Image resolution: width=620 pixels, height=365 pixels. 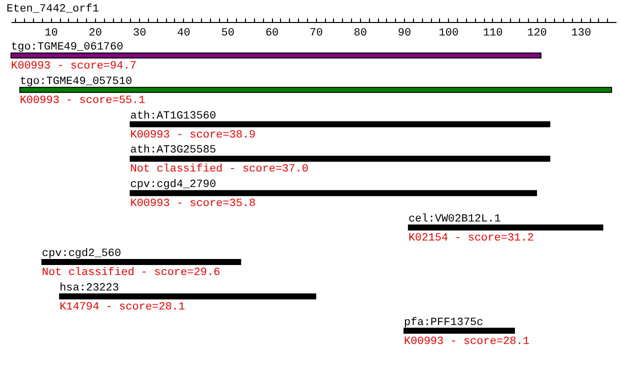 I want to click on x-tick-label: 70, so click(x=316, y=34).